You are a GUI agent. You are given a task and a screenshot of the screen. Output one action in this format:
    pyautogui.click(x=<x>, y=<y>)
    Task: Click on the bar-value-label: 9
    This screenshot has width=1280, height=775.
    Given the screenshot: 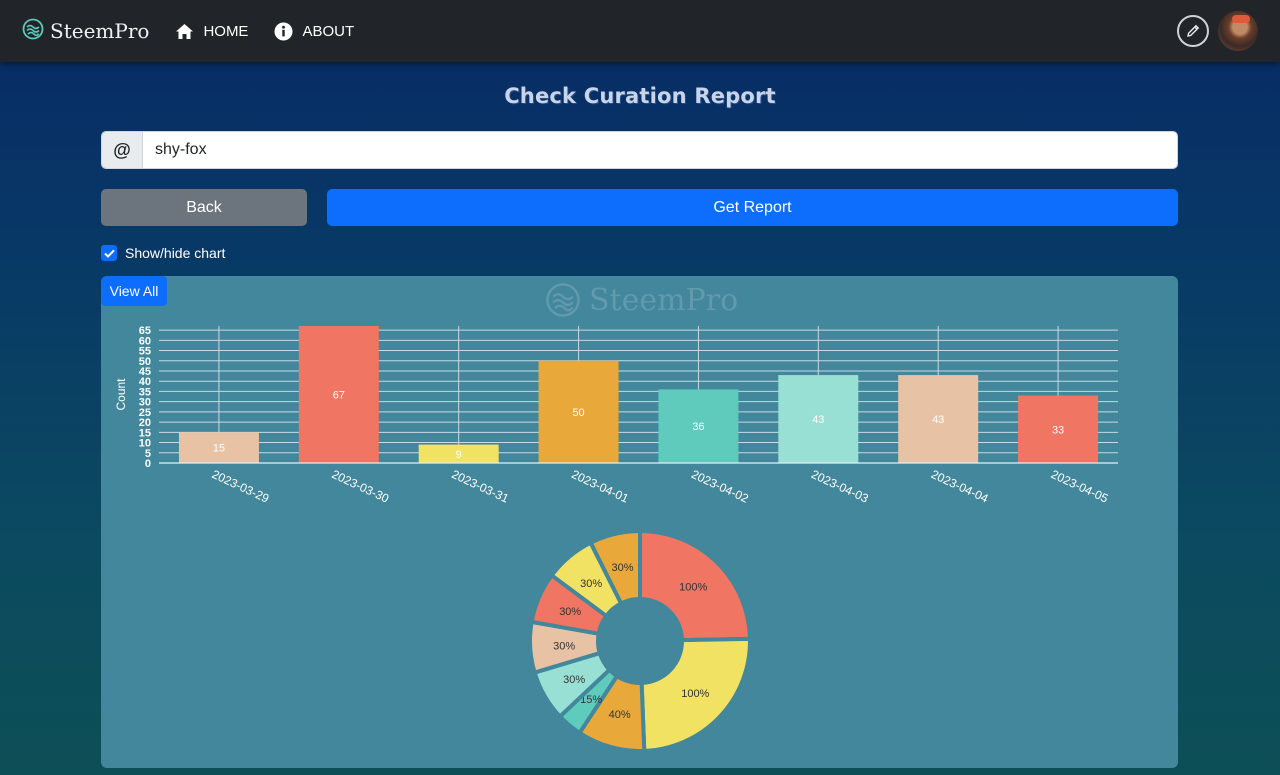 What is the action you would take?
    pyautogui.click(x=459, y=455)
    